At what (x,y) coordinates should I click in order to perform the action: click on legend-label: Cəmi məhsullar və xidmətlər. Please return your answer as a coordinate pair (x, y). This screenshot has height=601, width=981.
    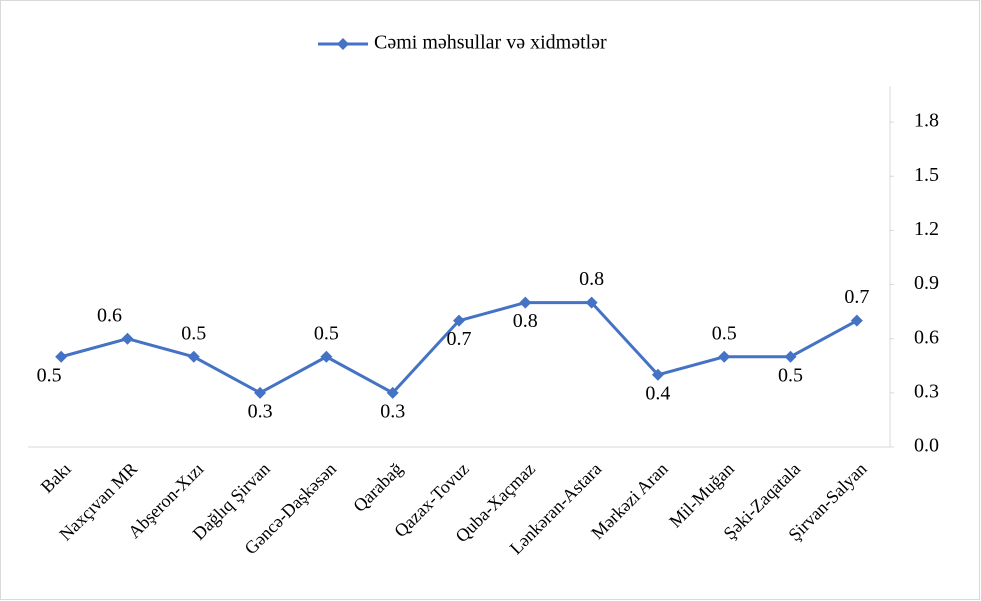
    Looking at the image, I should click on (490, 43).